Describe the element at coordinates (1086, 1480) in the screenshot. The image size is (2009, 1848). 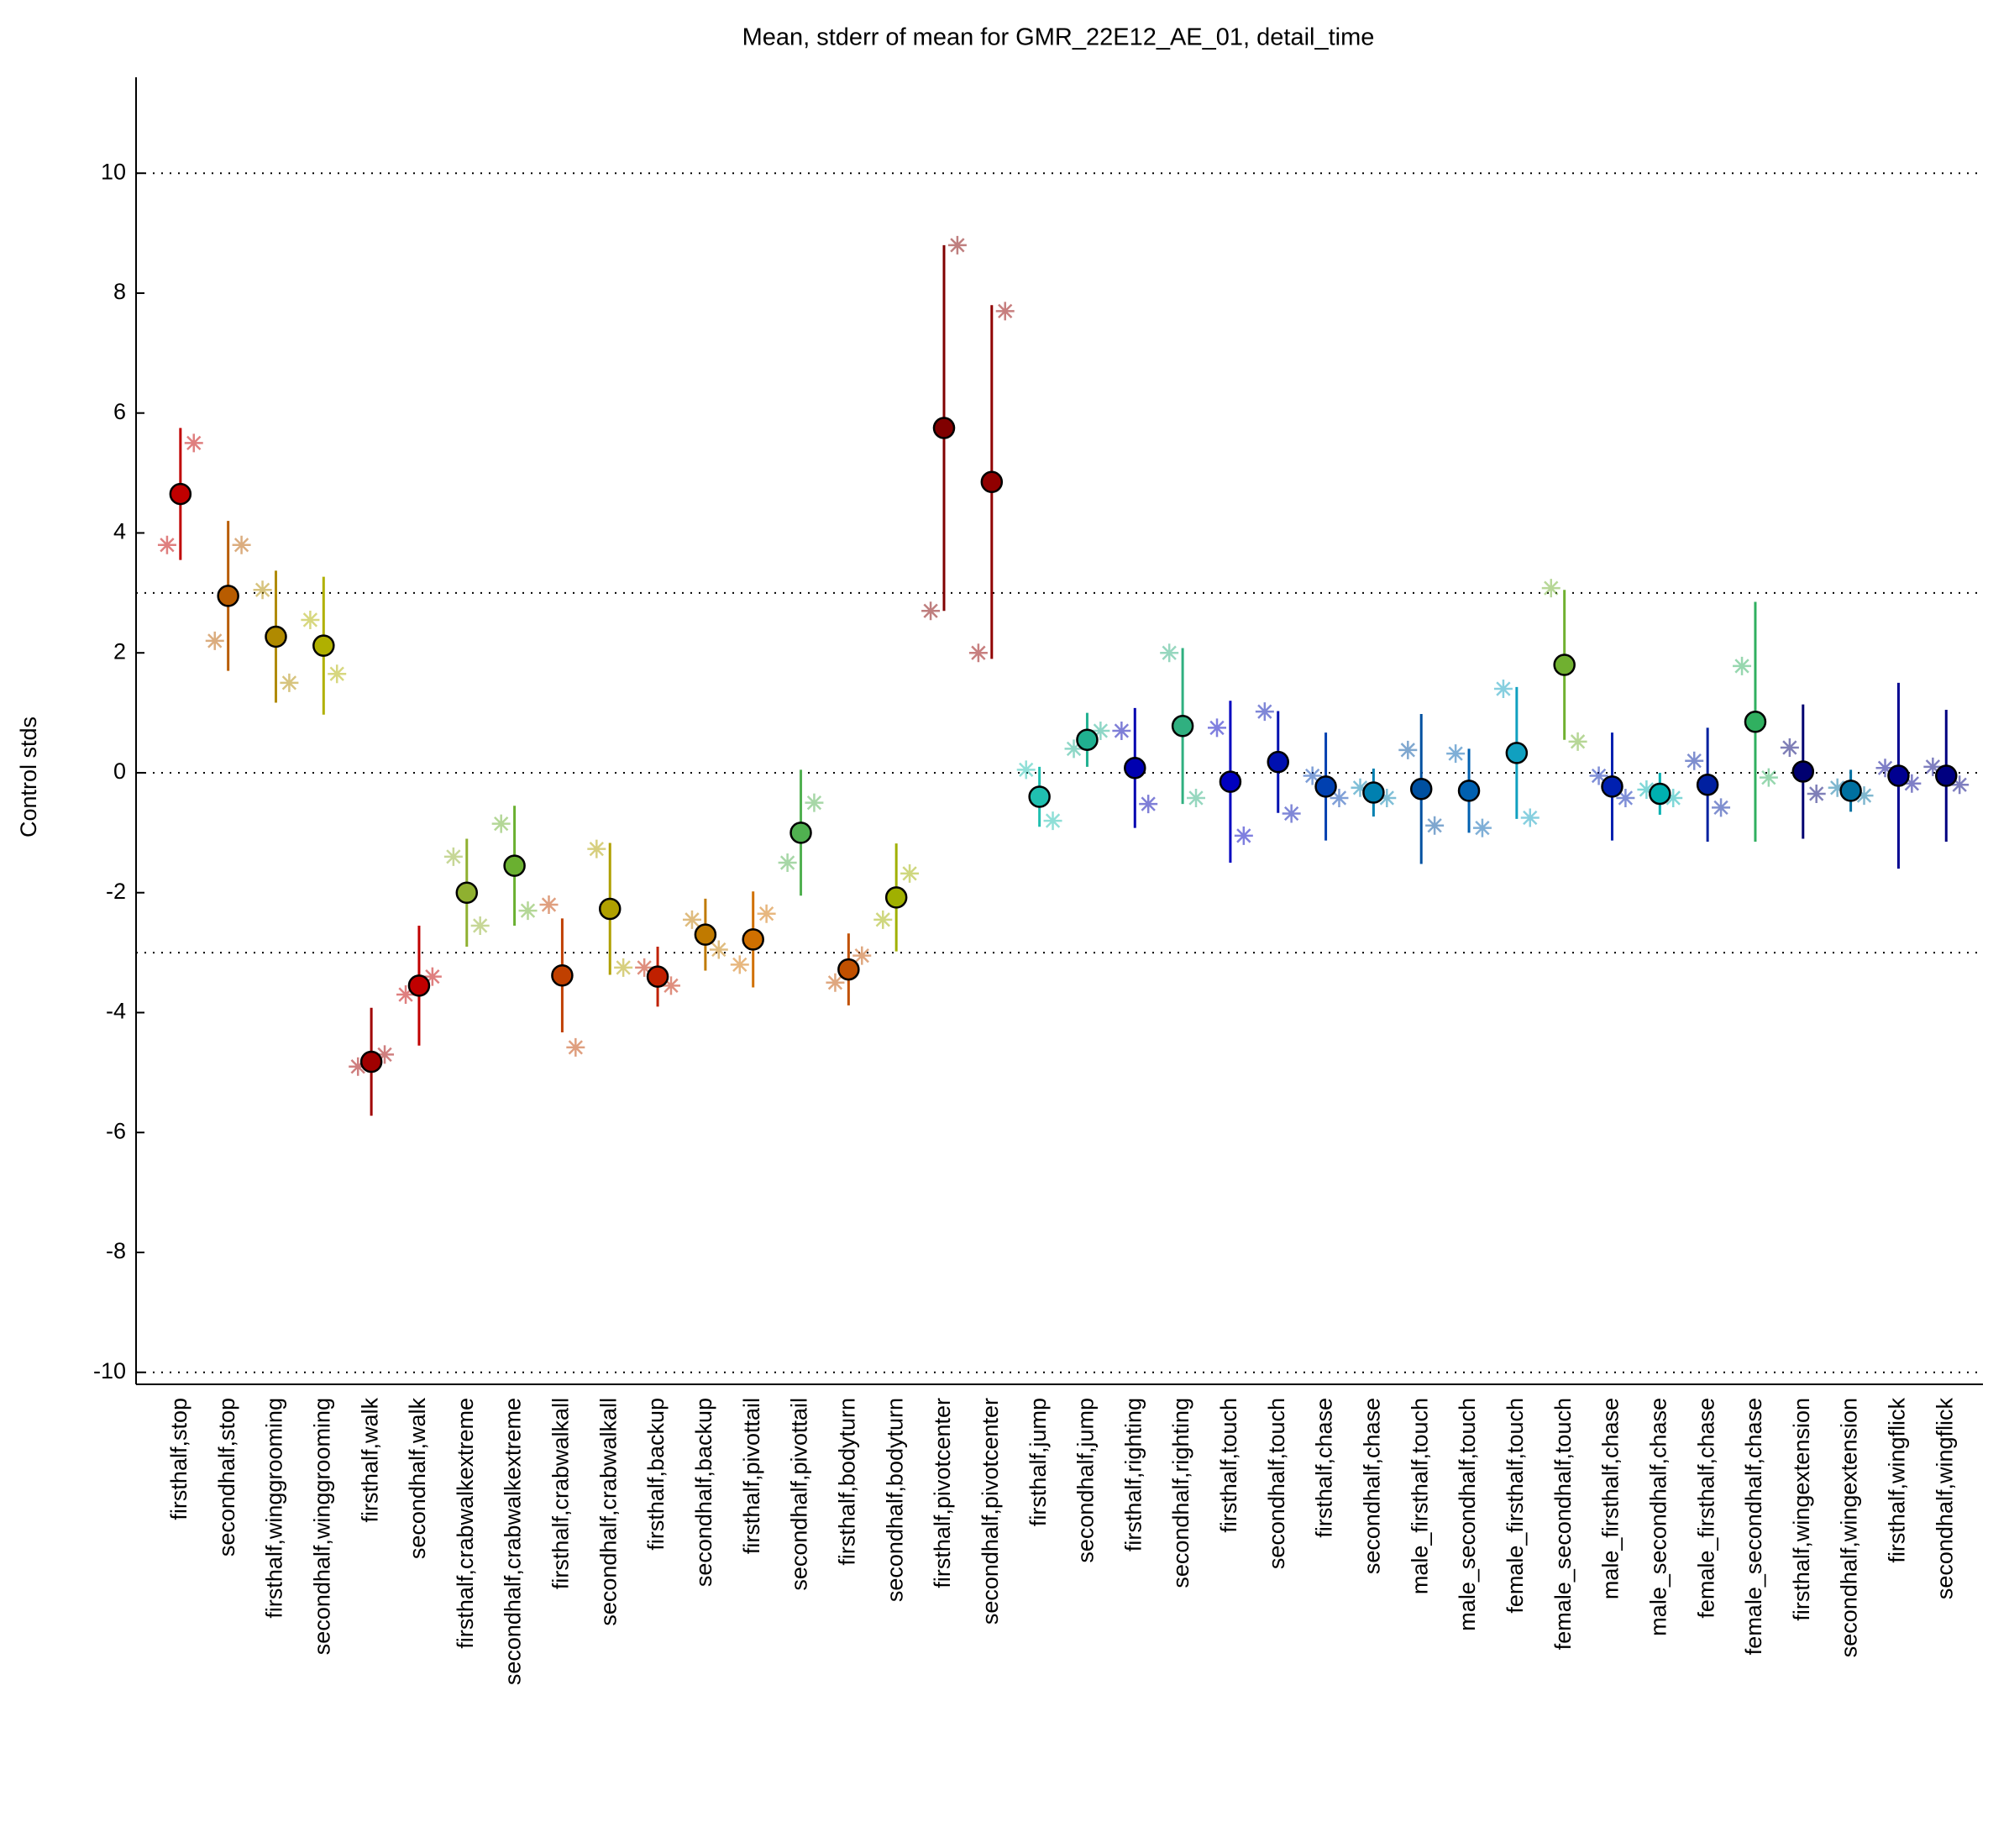
I see `x-tick-label: secondhalf,jump` at that location.